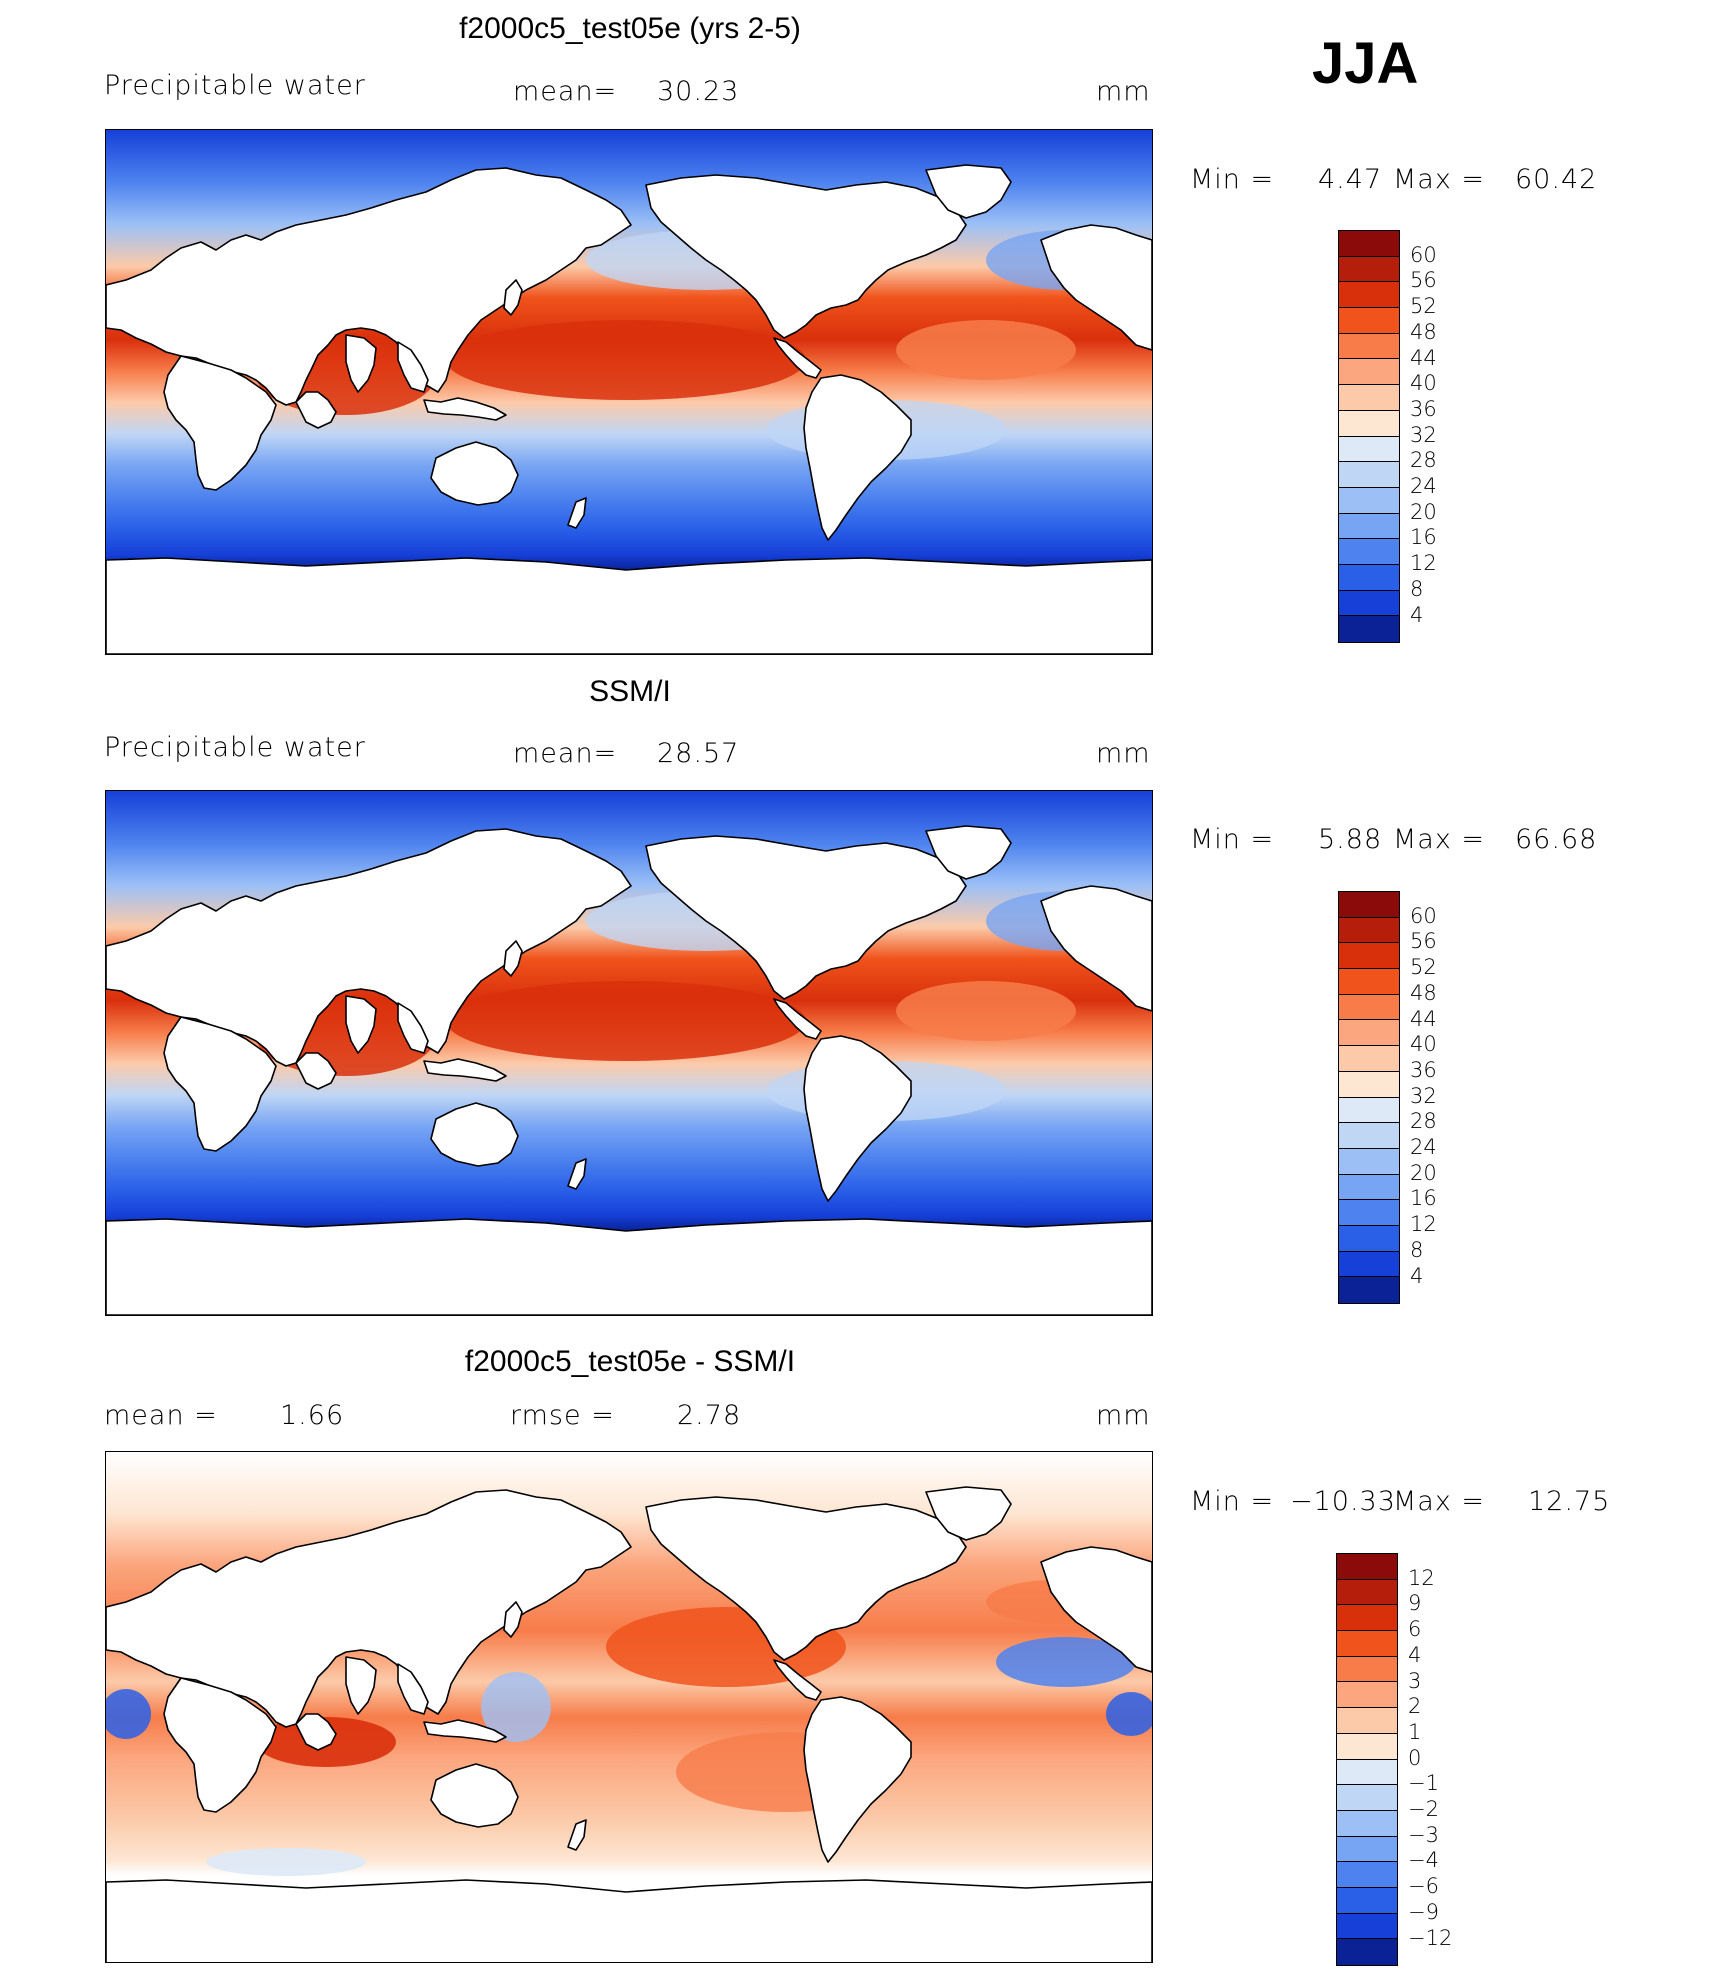 Image resolution: width=1710 pixels, height=1969 pixels. Describe the element at coordinates (698, 91) in the screenshot. I see `panel-1-mean-value: 30.23` at that location.